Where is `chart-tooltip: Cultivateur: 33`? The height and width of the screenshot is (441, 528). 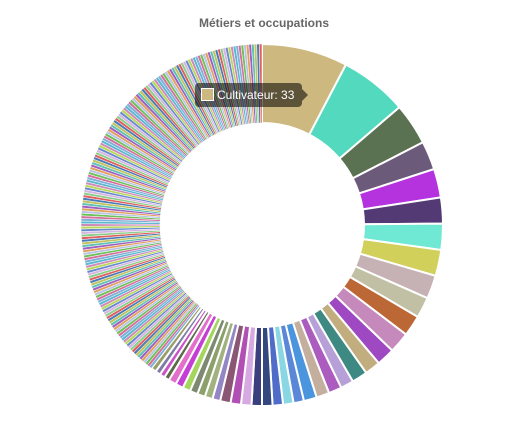
chart-tooltip: Cultivateur: 33 is located at coordinates (252, 95).